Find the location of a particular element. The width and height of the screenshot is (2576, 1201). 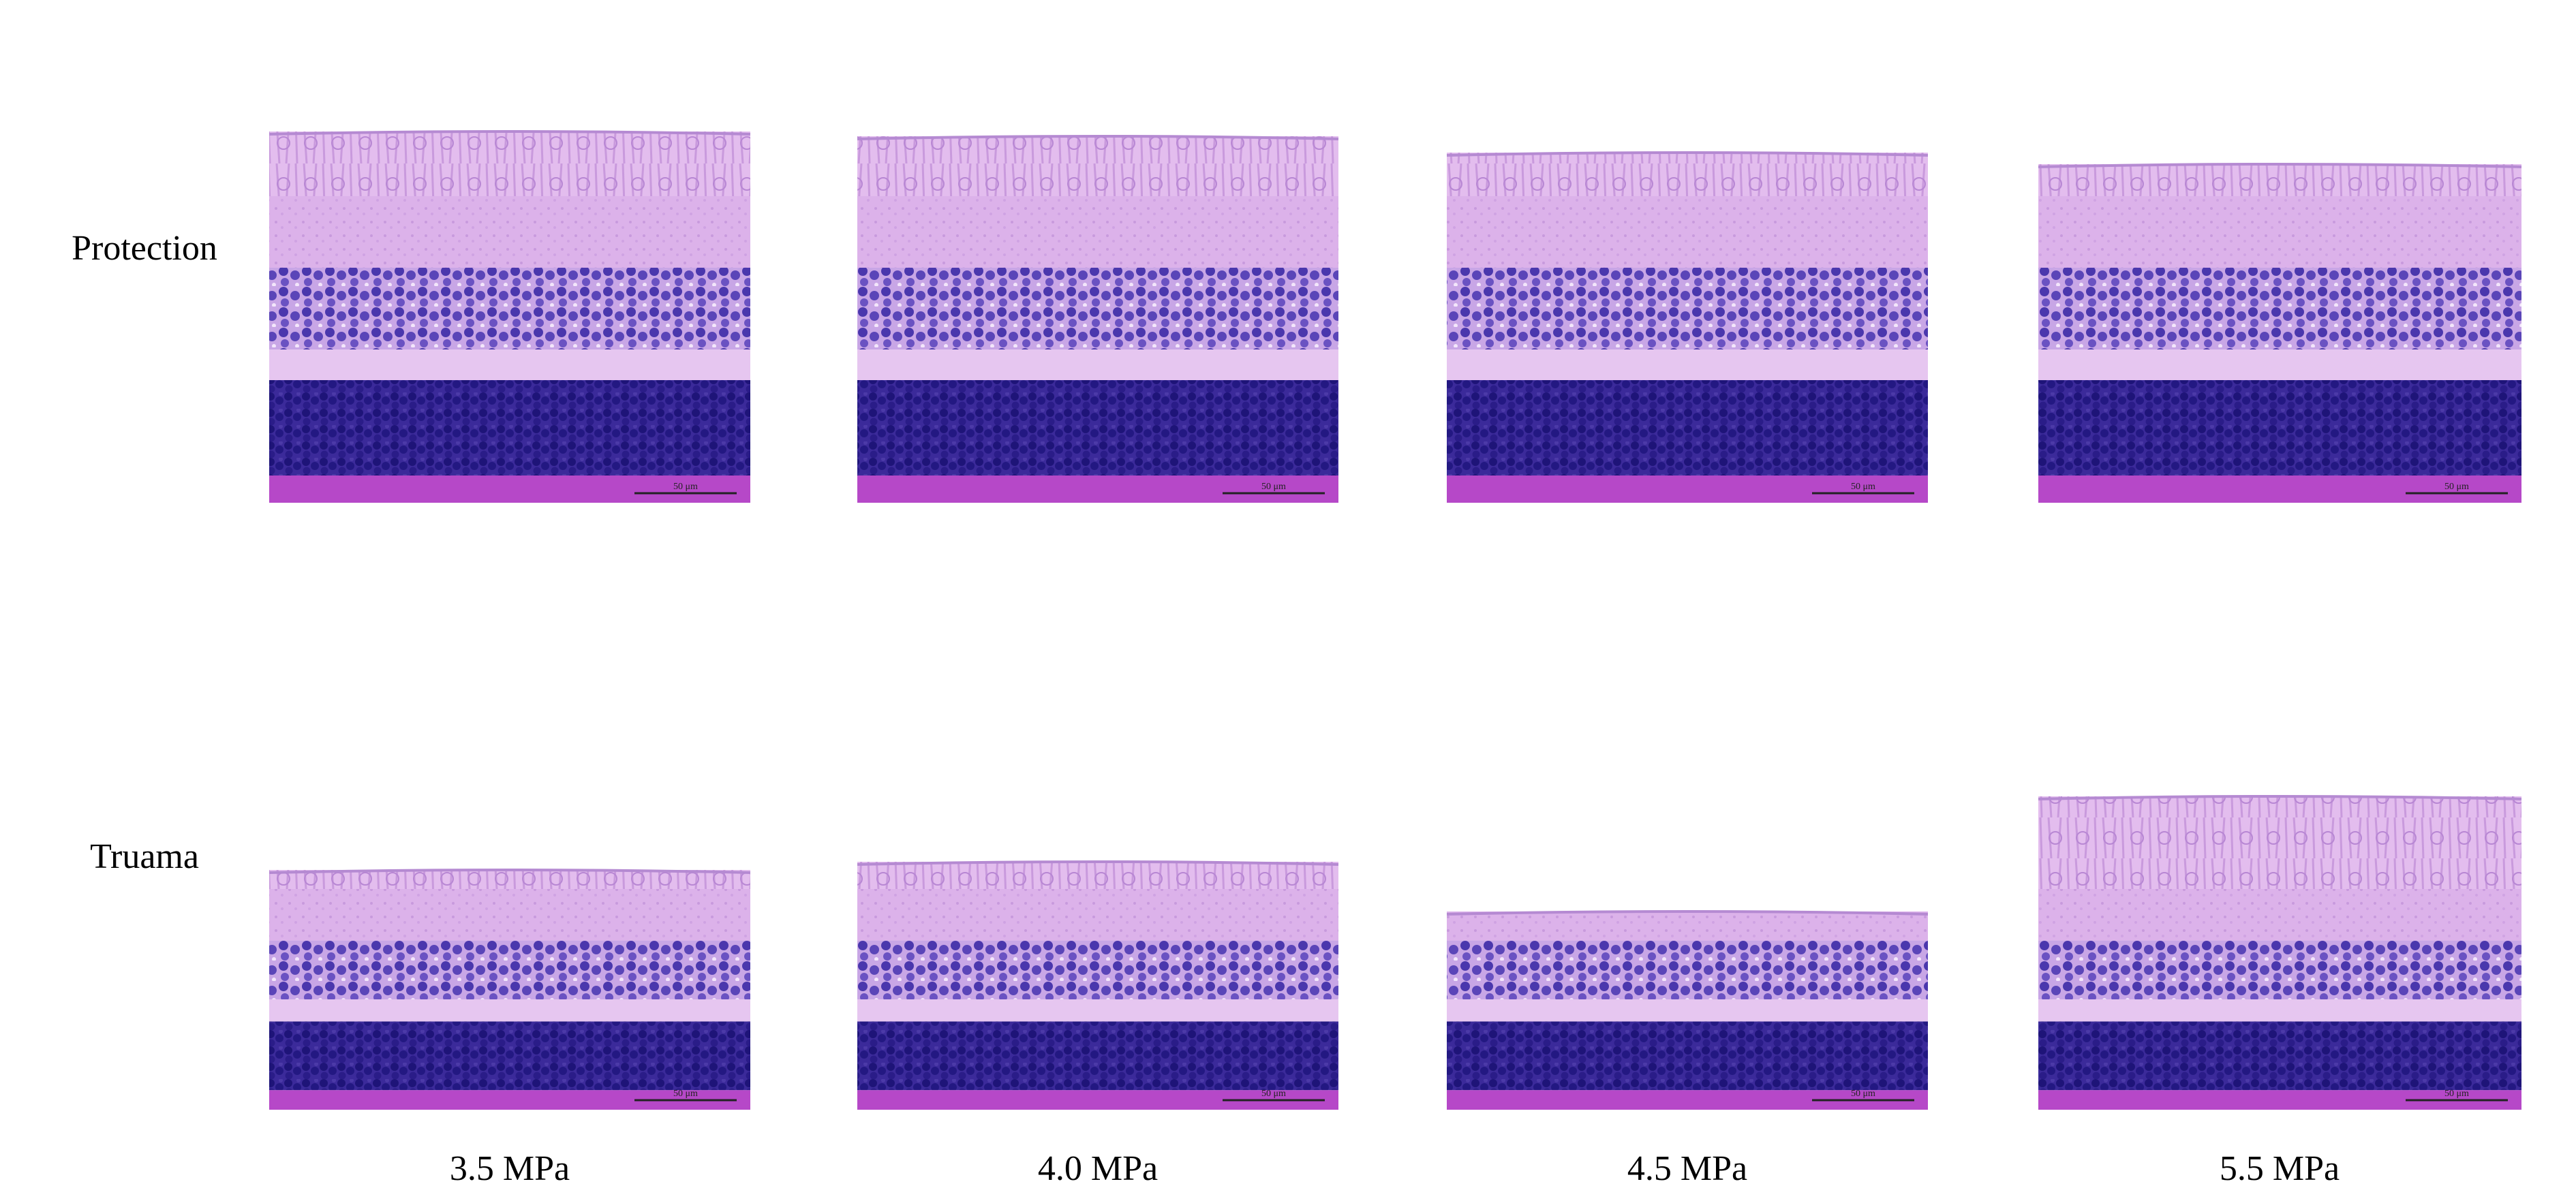

row-label: Truama is located at coordinates (144, 856).